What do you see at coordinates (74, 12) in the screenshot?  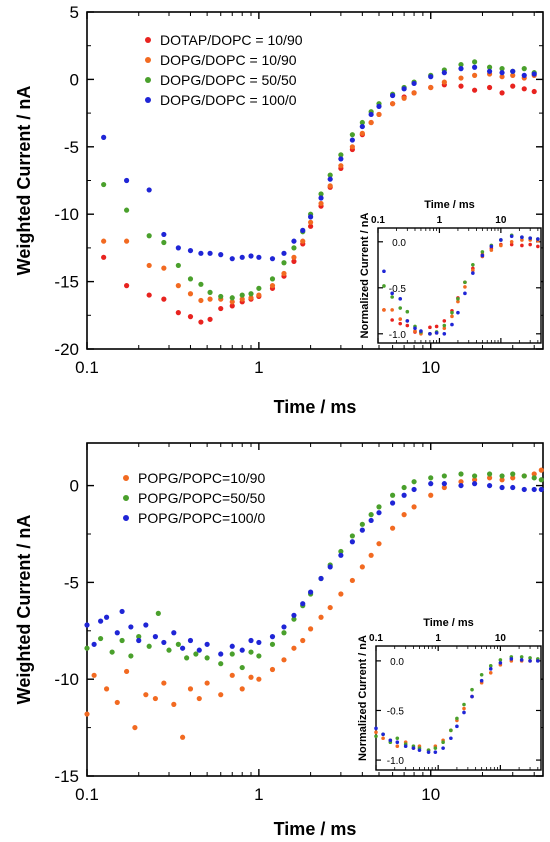 I see `y-tick-label: 5` at bounding box center [74, 12].